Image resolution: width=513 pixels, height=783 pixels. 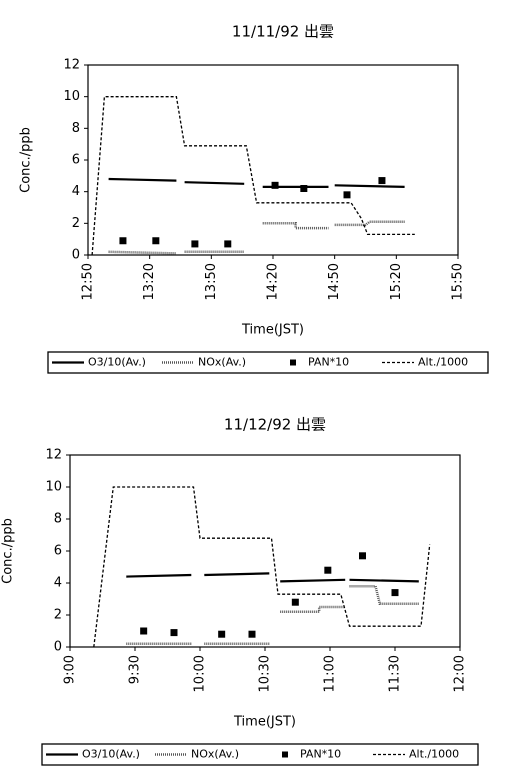 I want to click on x-tick-label: 12:50, so click(x=88, y=281).